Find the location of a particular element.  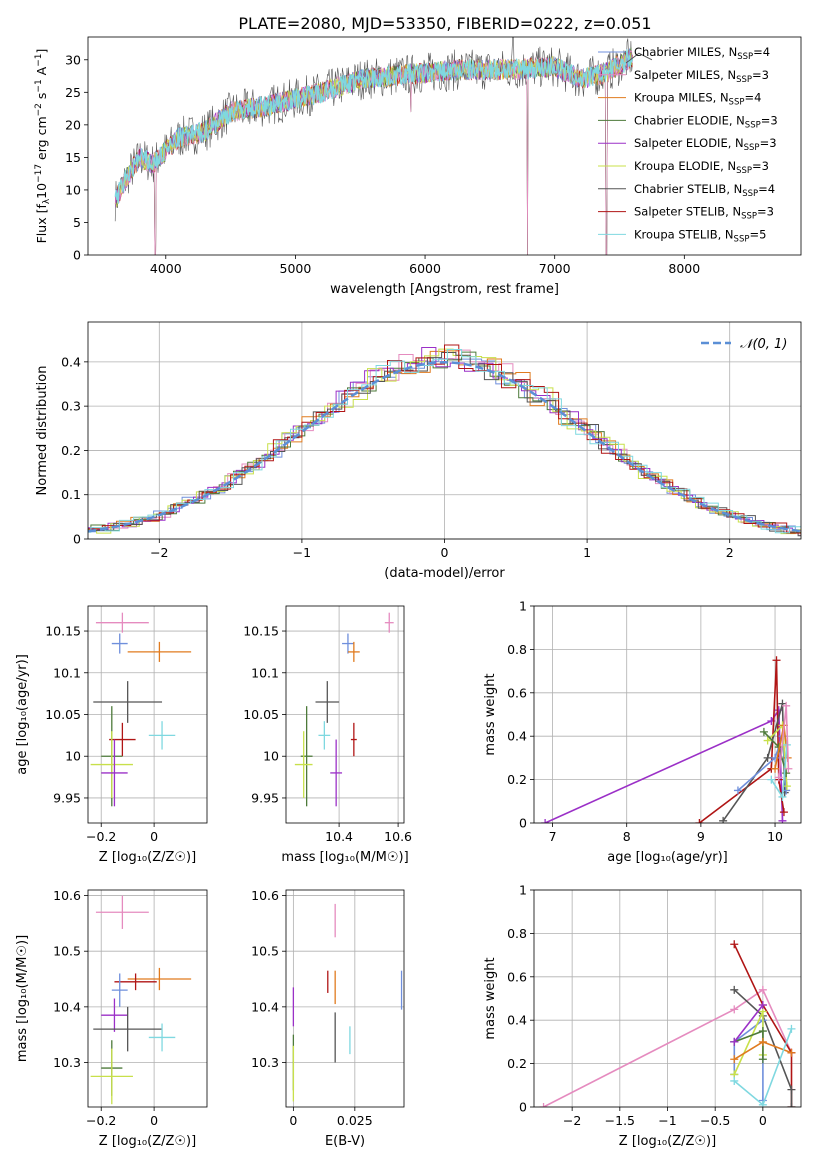

x-tick-label: −0.5 is located at coordinates (715, 1120).